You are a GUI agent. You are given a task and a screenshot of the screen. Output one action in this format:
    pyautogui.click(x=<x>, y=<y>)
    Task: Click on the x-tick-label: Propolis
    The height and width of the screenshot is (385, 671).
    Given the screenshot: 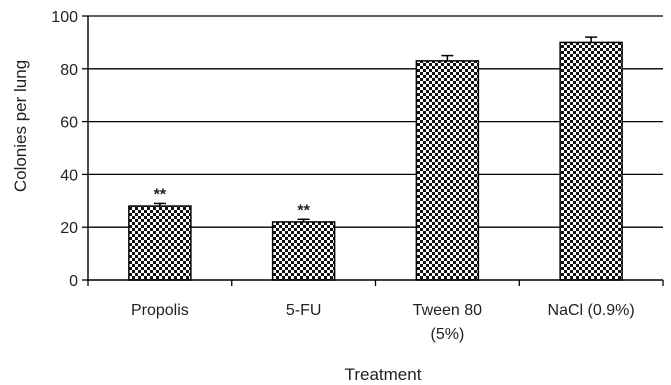 What is the action you would take?
    pyautogui.click(x=160, y=310)
    